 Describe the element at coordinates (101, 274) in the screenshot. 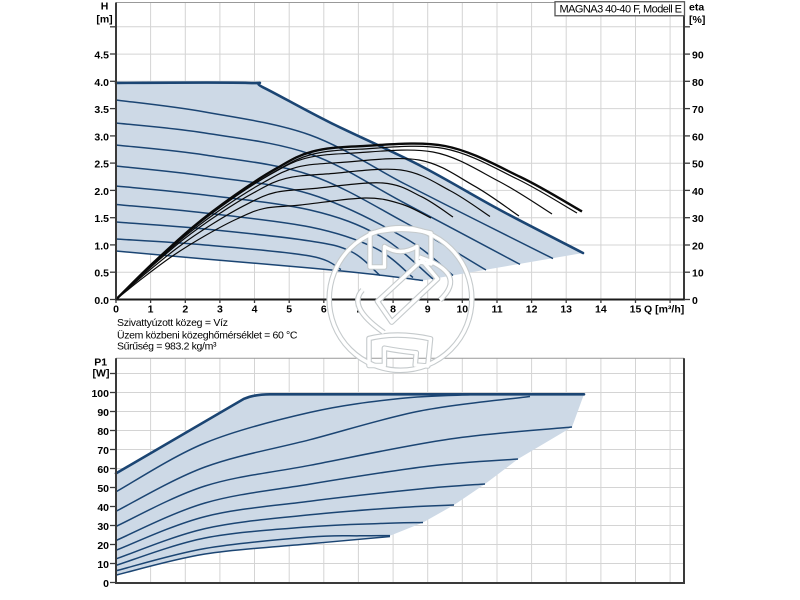

I see `svg-text: 0.5` at that location.